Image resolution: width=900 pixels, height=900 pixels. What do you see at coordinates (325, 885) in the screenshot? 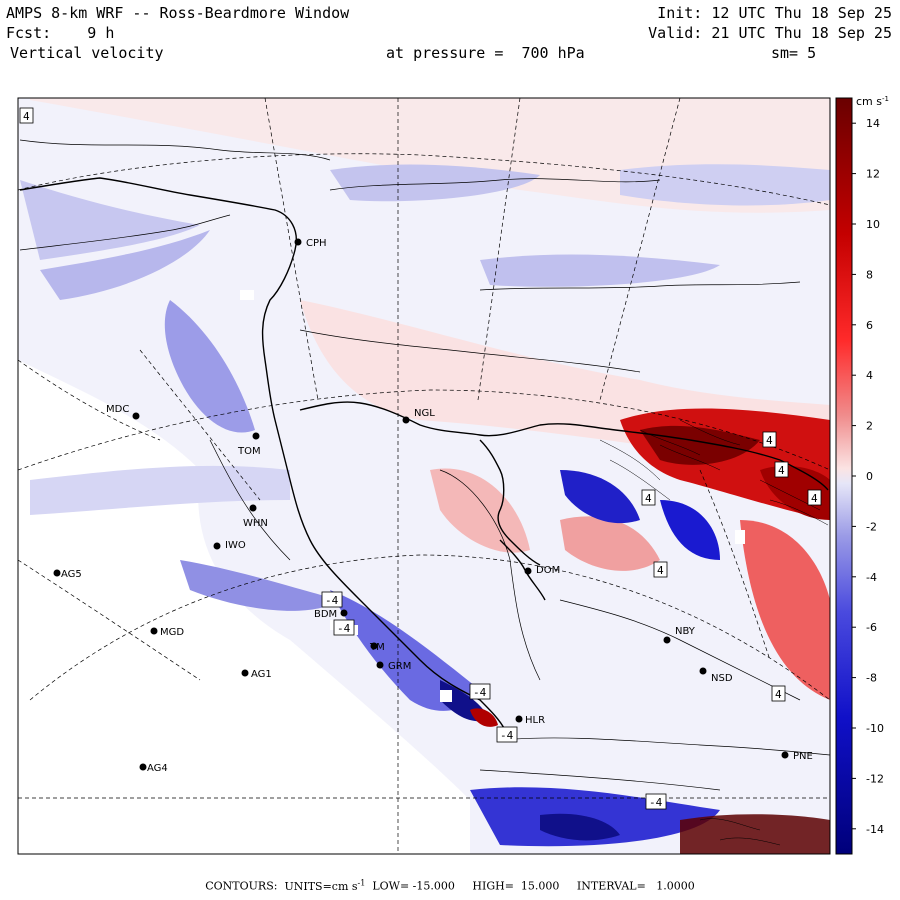
I see `footer-units: UNITS=cm s-1` at bounding box center [325, 885].